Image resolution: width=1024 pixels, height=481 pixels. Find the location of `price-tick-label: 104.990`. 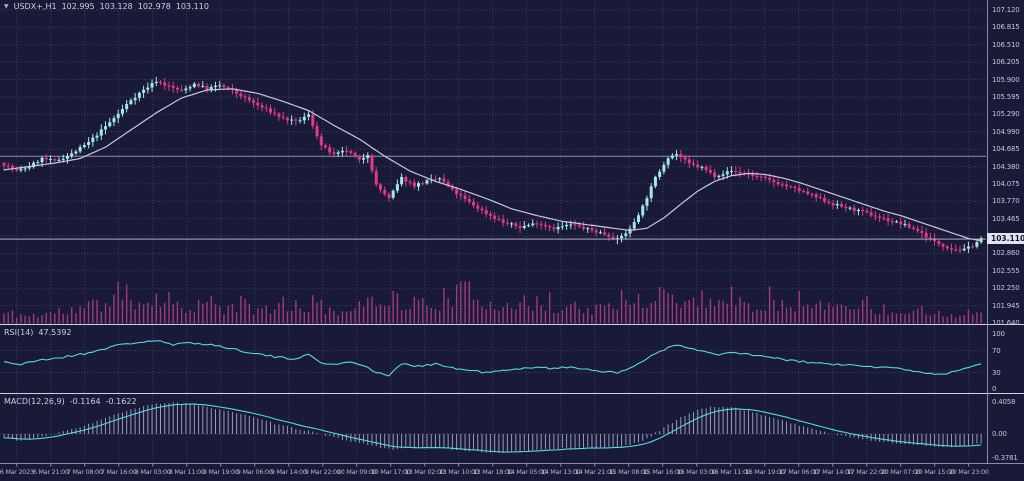

price-tick-label: 104.990 is located at coordinates (1006, 131).